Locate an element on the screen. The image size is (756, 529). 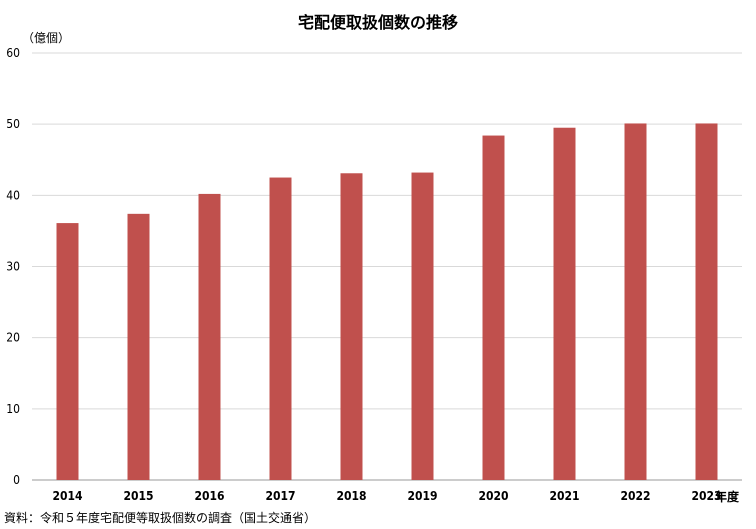
y-tick-label: 0 is located at coordinates (16, 480).